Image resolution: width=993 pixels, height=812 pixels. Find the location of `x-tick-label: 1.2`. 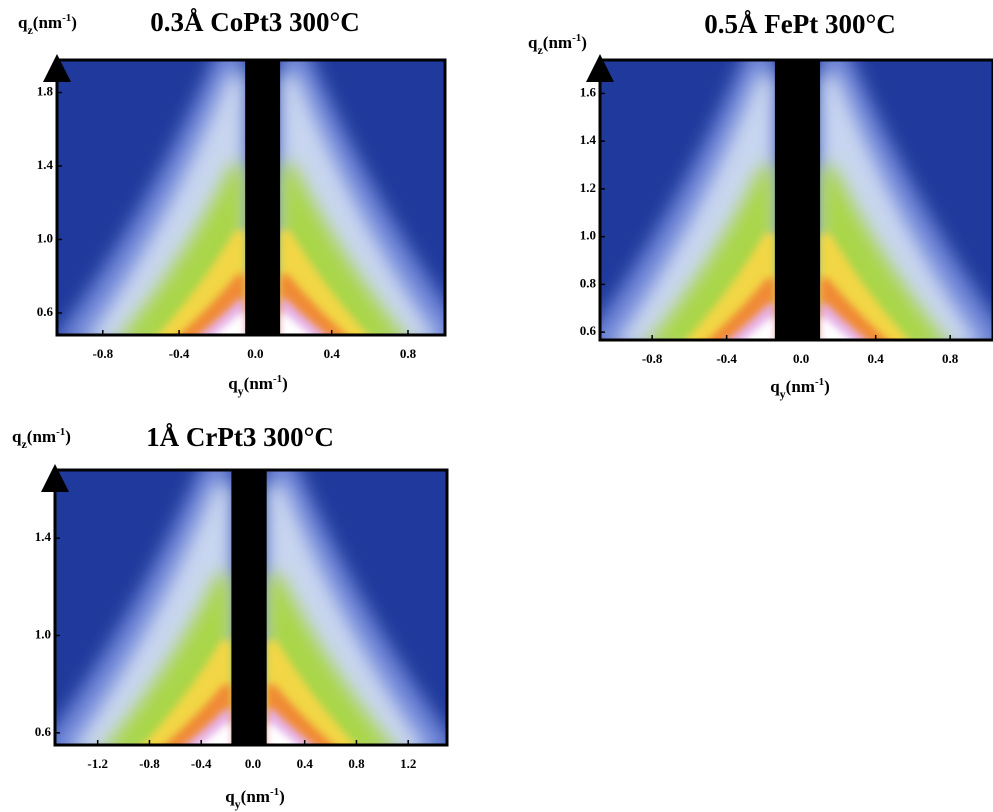

x-tick-label: 1.2 is located at coordinates (408, 763).